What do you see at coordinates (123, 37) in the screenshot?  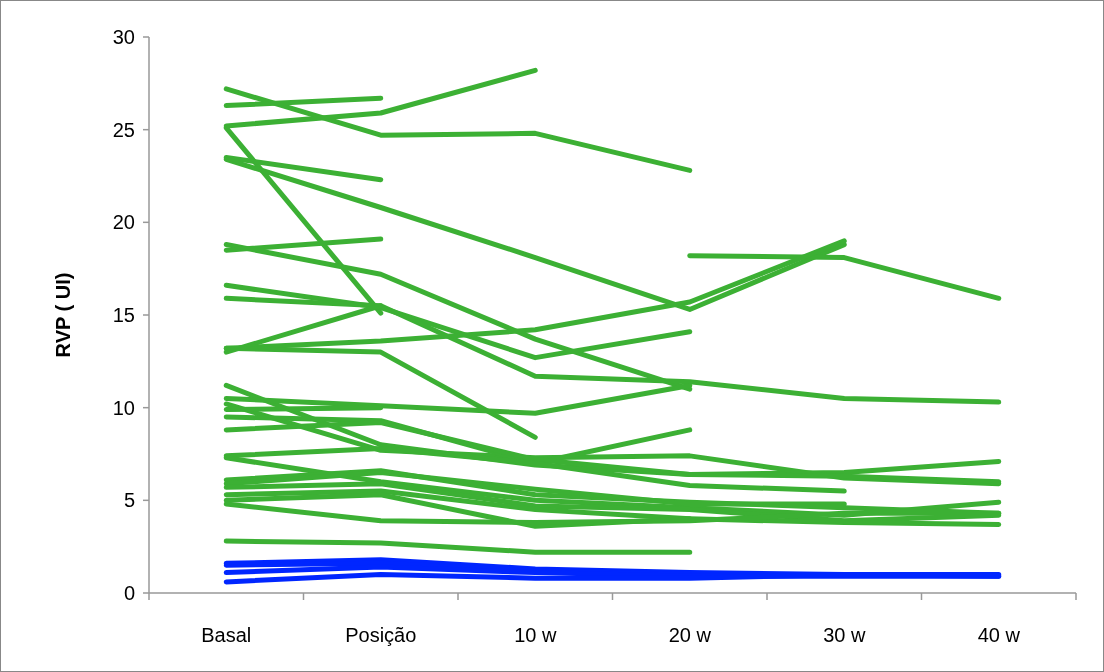 I see `y-tick-label: 30` at bounding box center [123, 37].